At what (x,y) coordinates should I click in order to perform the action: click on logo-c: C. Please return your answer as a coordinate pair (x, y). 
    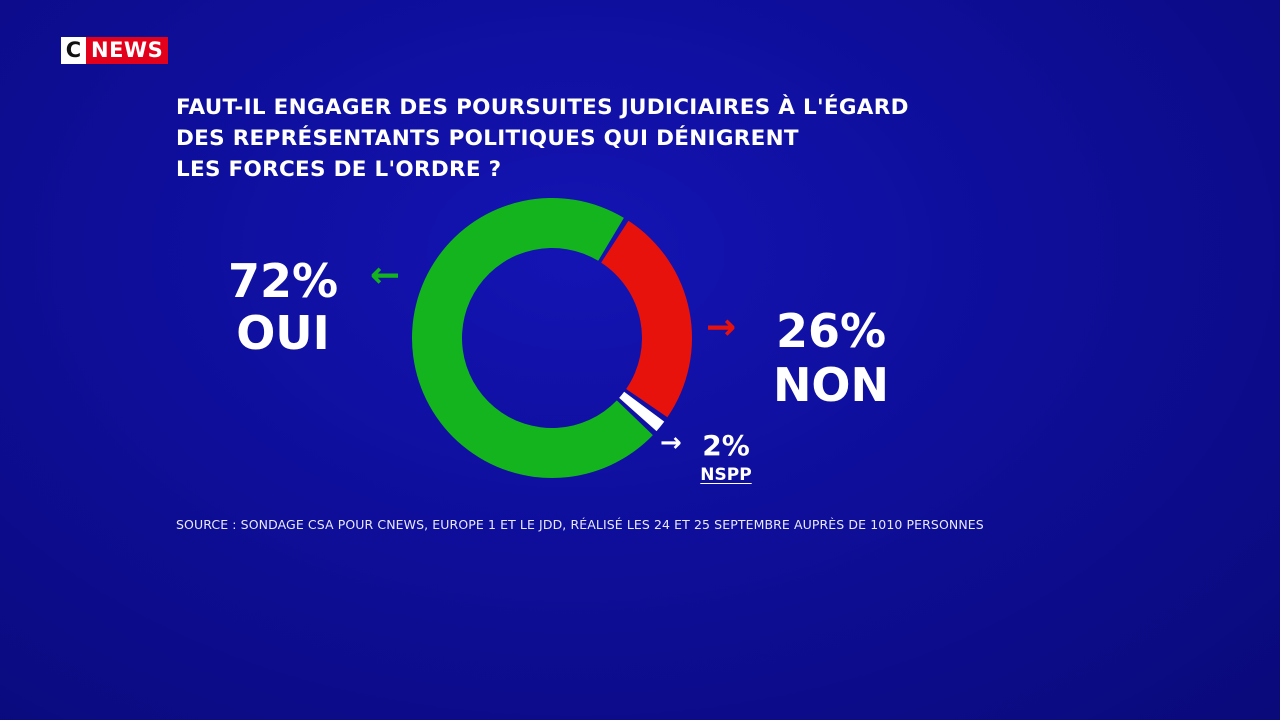
    Looking at the image, I should click on (73, 50).